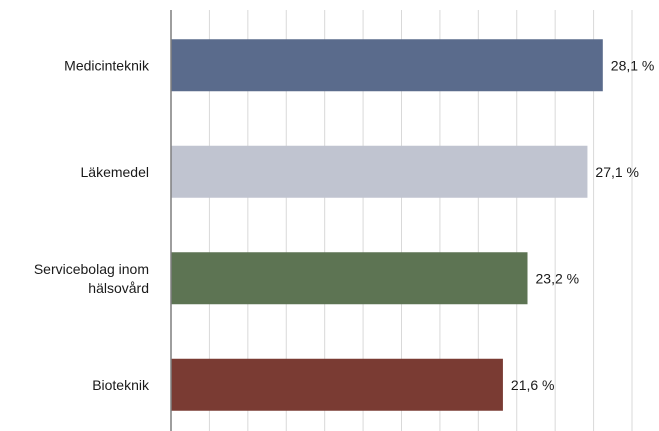 This screenshot has width=659, height=431. I want to click on category-label: Medicinteknik, so click(107, 65).